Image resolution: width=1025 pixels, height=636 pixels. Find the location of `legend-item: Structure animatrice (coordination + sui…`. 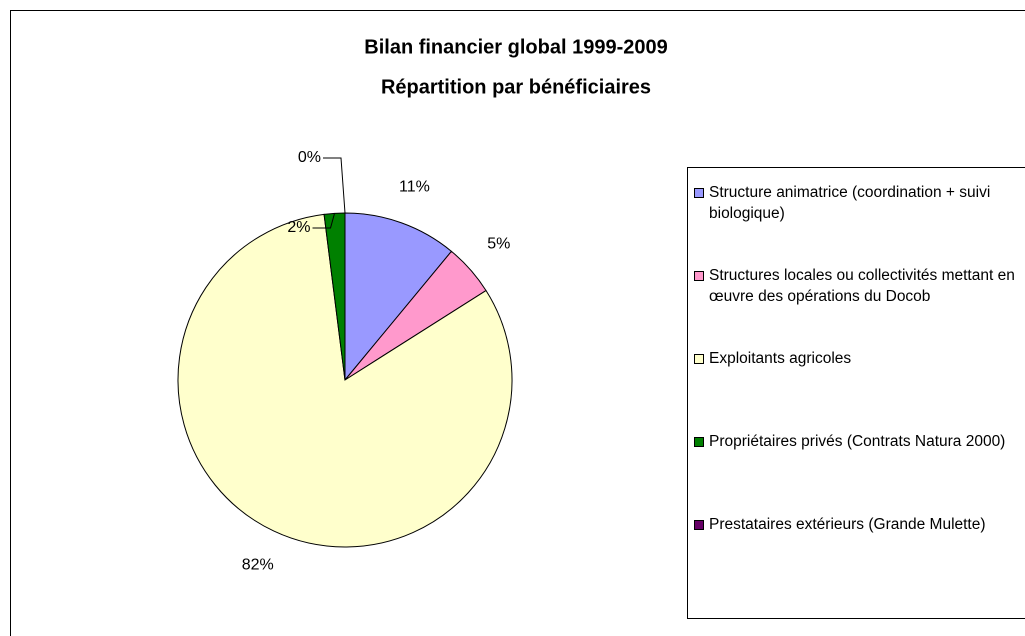

legend-item: Structure animatrice (coordination + sui… is located at coordinates (859, 203).